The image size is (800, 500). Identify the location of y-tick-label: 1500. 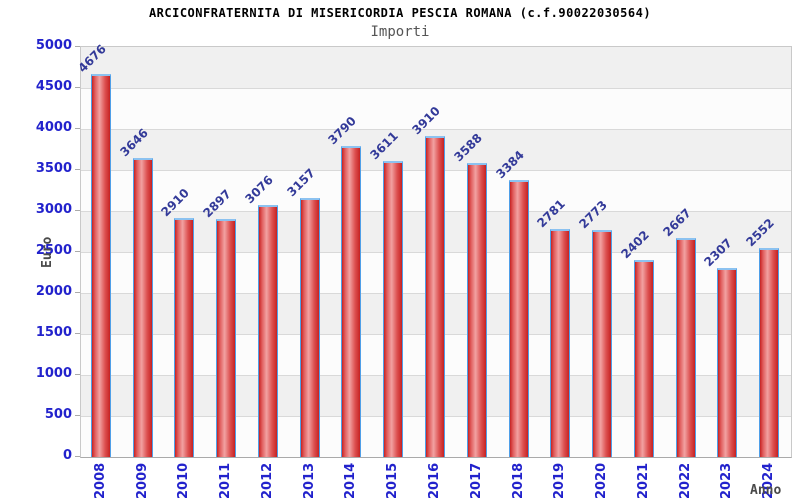
(53, 332).